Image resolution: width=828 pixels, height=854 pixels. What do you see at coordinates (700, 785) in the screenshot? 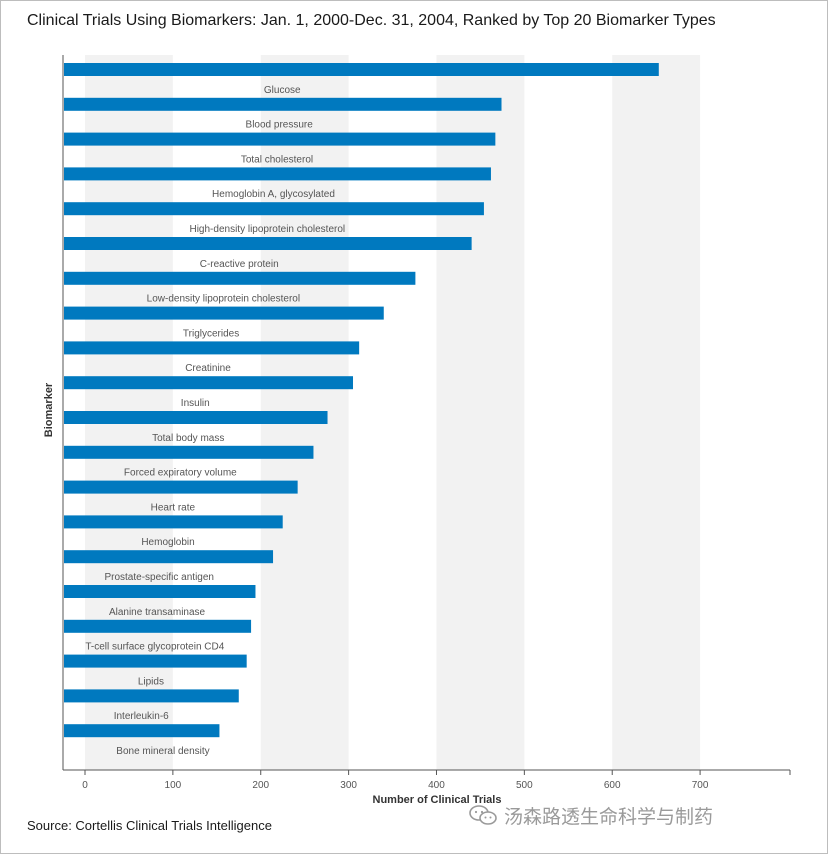
I see `x-tick-label: 700` at bounding box center [700, 785].